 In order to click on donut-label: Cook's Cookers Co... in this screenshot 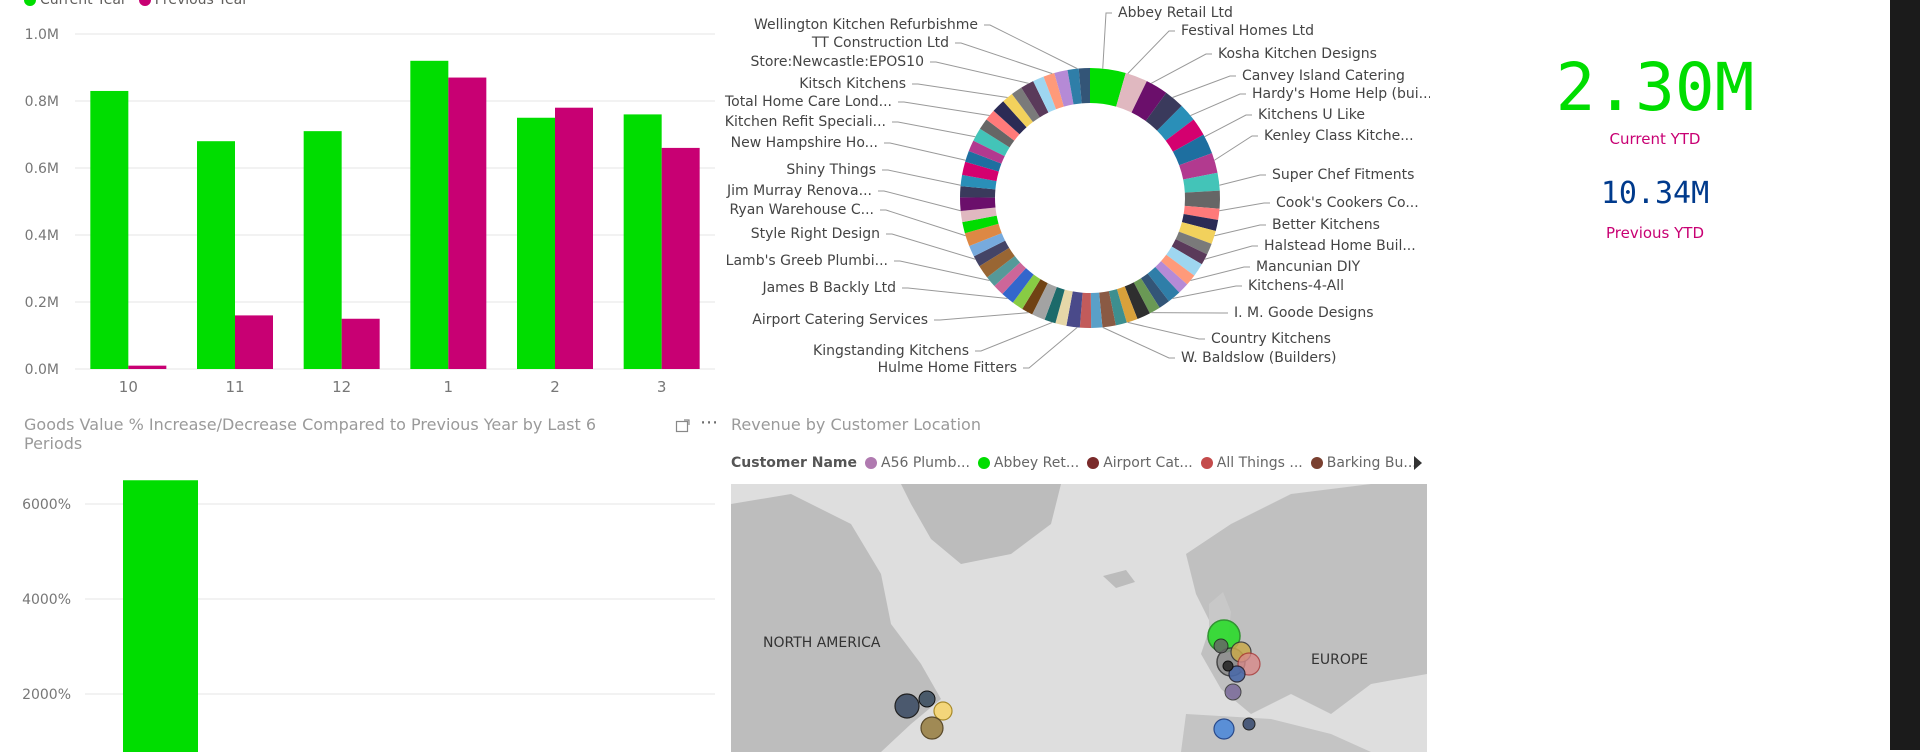, I will do `click(1347, 203)`.